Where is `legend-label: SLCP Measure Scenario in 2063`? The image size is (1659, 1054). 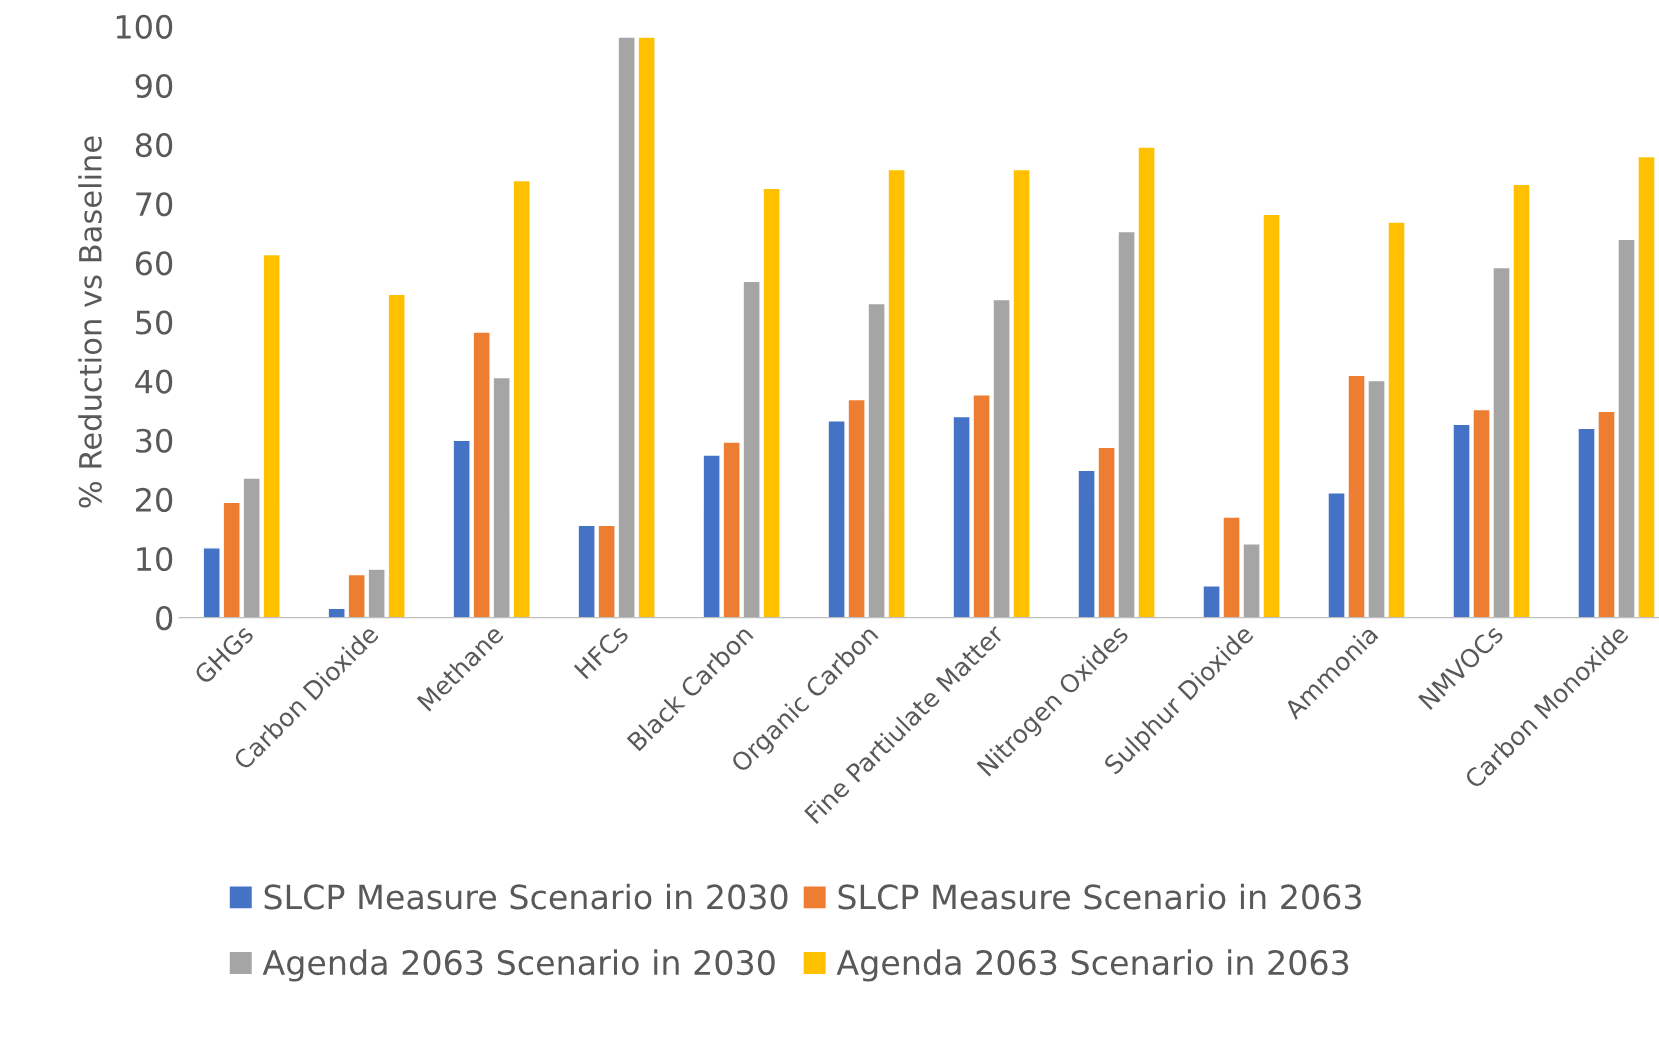 legend-label: SLCP Measure Scenario in 2063 is located at coordinates (1099, 896).